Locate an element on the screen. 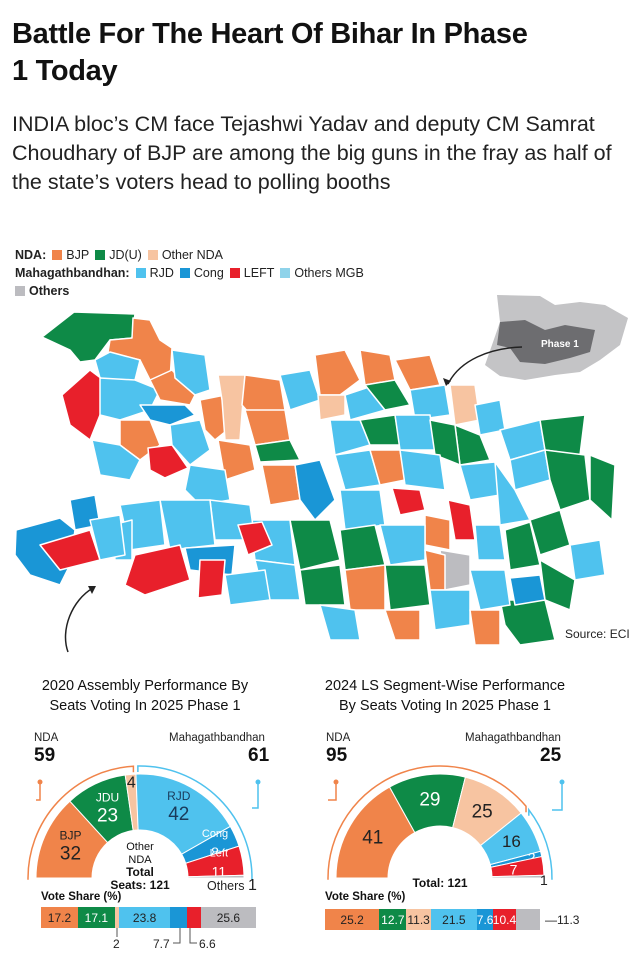  segment-value: 29 is located at coordinates (429, 800).